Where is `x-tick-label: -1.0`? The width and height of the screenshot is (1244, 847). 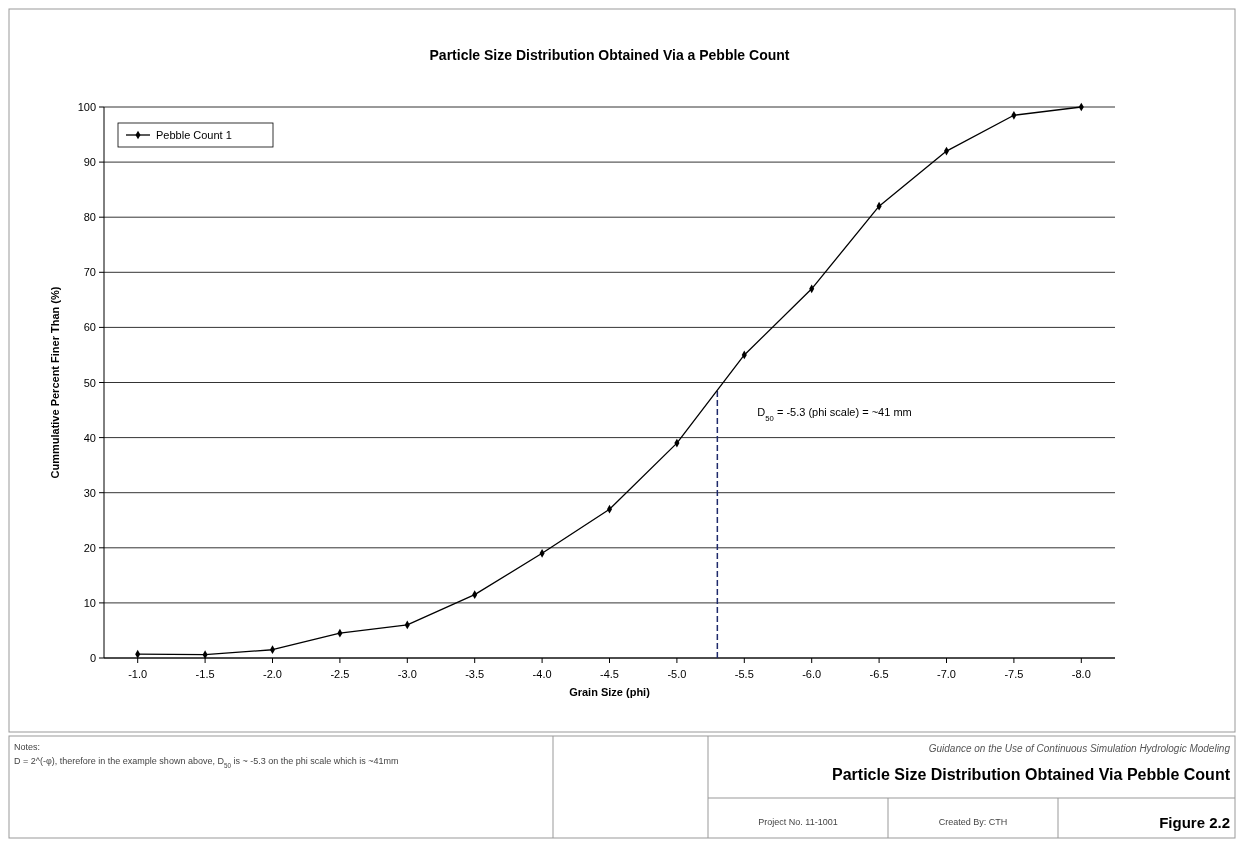 x-tick-label: -1.0 is located at coordinates (138, 674).